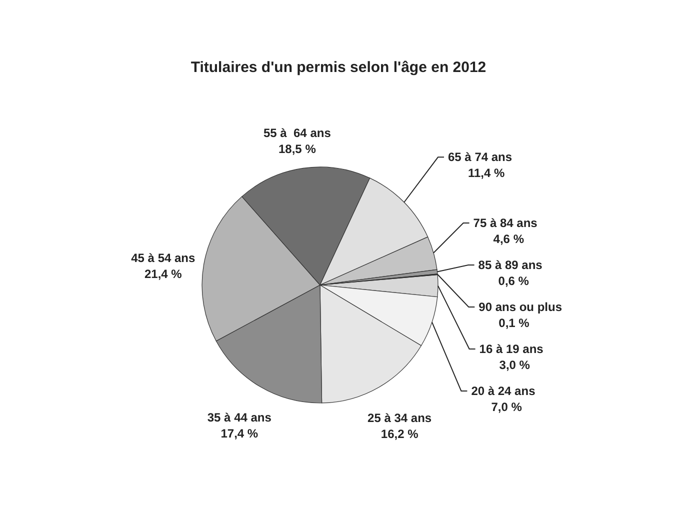  I want to click on data-label: 17,4 %, so click(239, 433).